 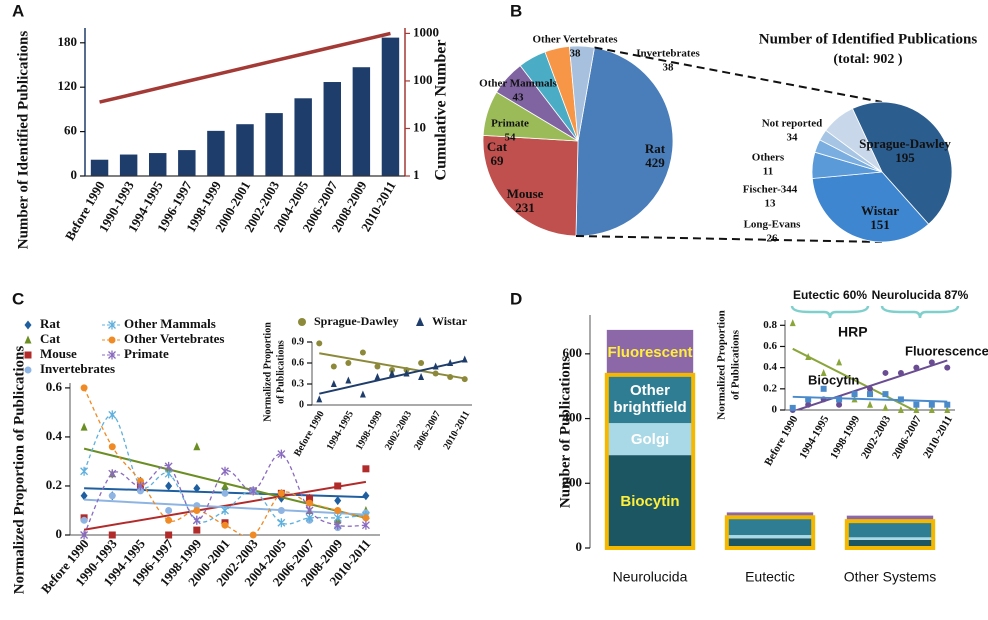 What do you see at coordinates (655, 148) in the screenshot?
I see `slice-label: Rat` at bounding box center [655, 148].